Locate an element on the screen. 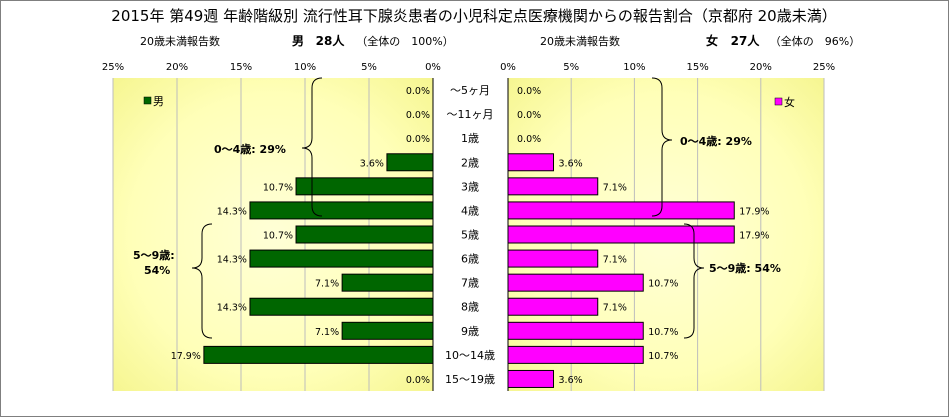  left-tick-label: 0% is located at coordinates (433, 67).